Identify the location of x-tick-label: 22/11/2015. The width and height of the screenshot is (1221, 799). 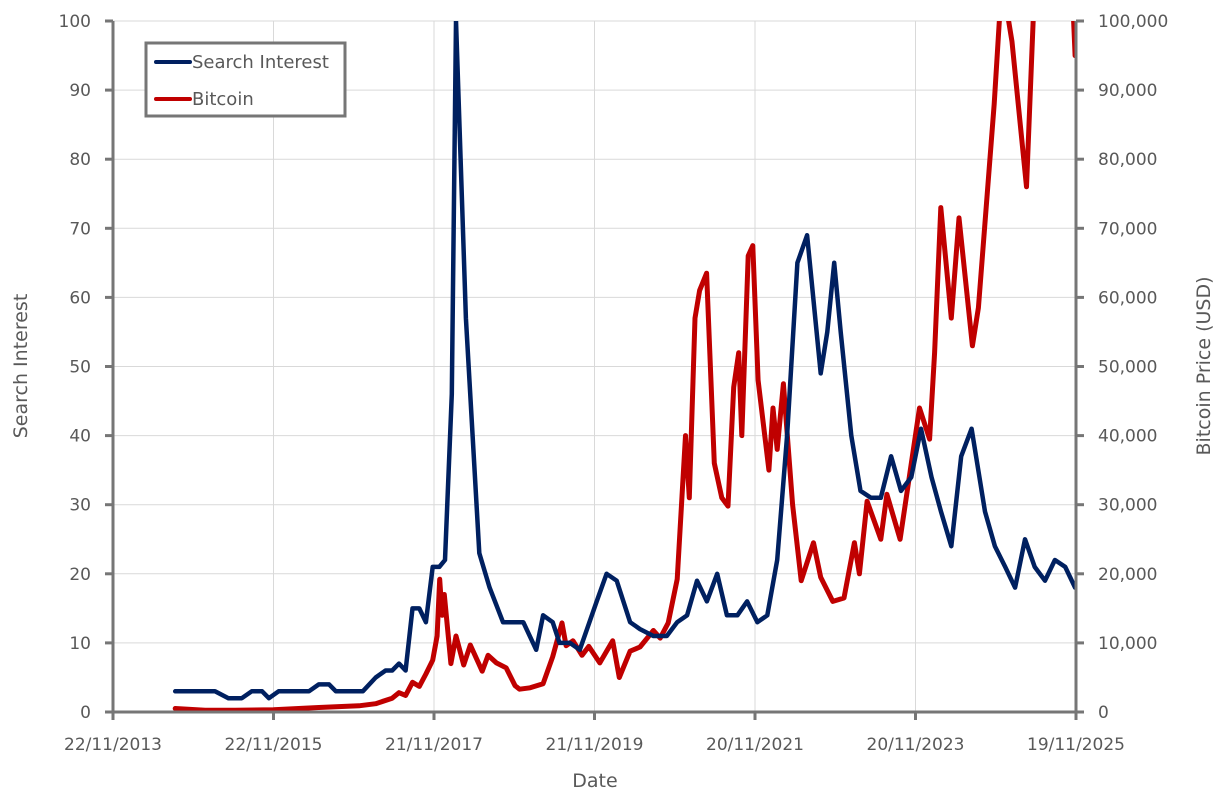
(274, 745).